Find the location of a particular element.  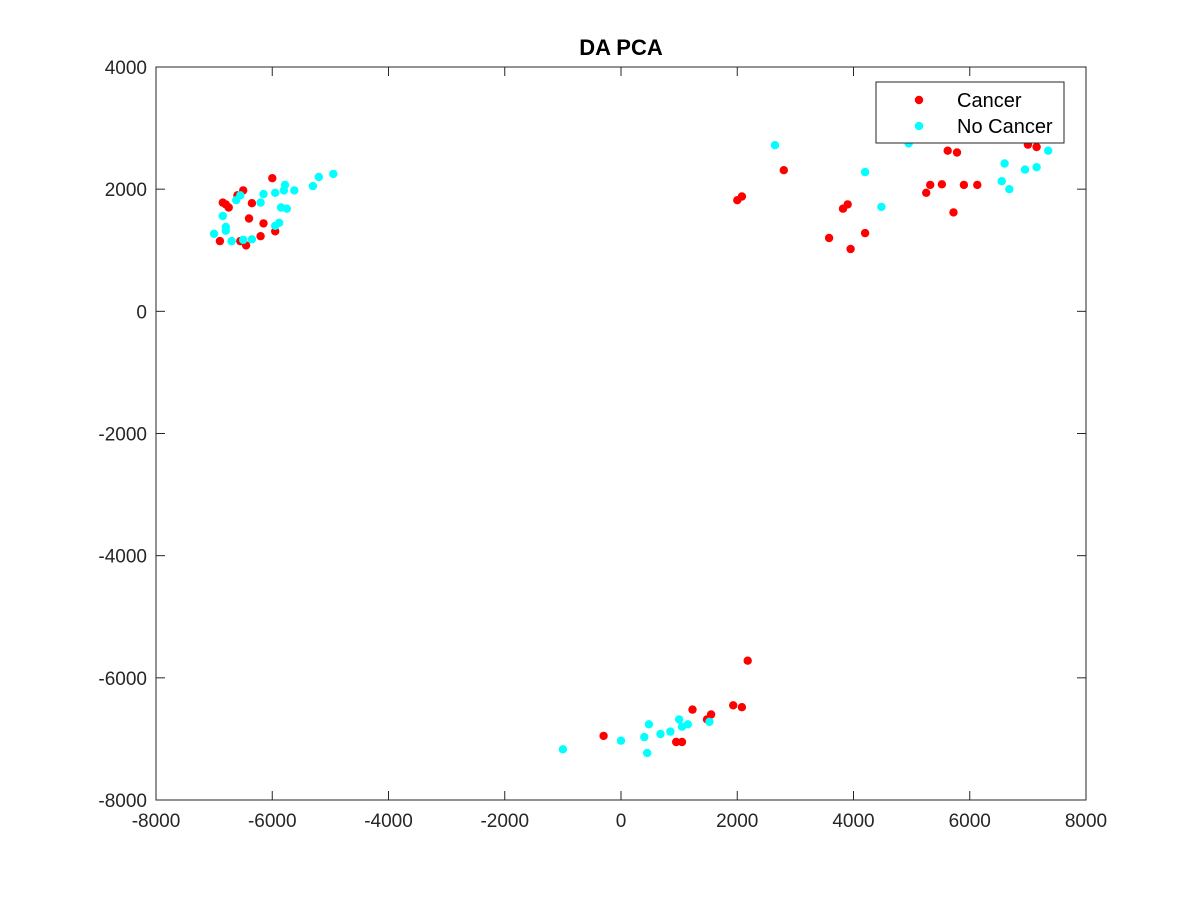

legend-box is located at coordinates (970, 112).